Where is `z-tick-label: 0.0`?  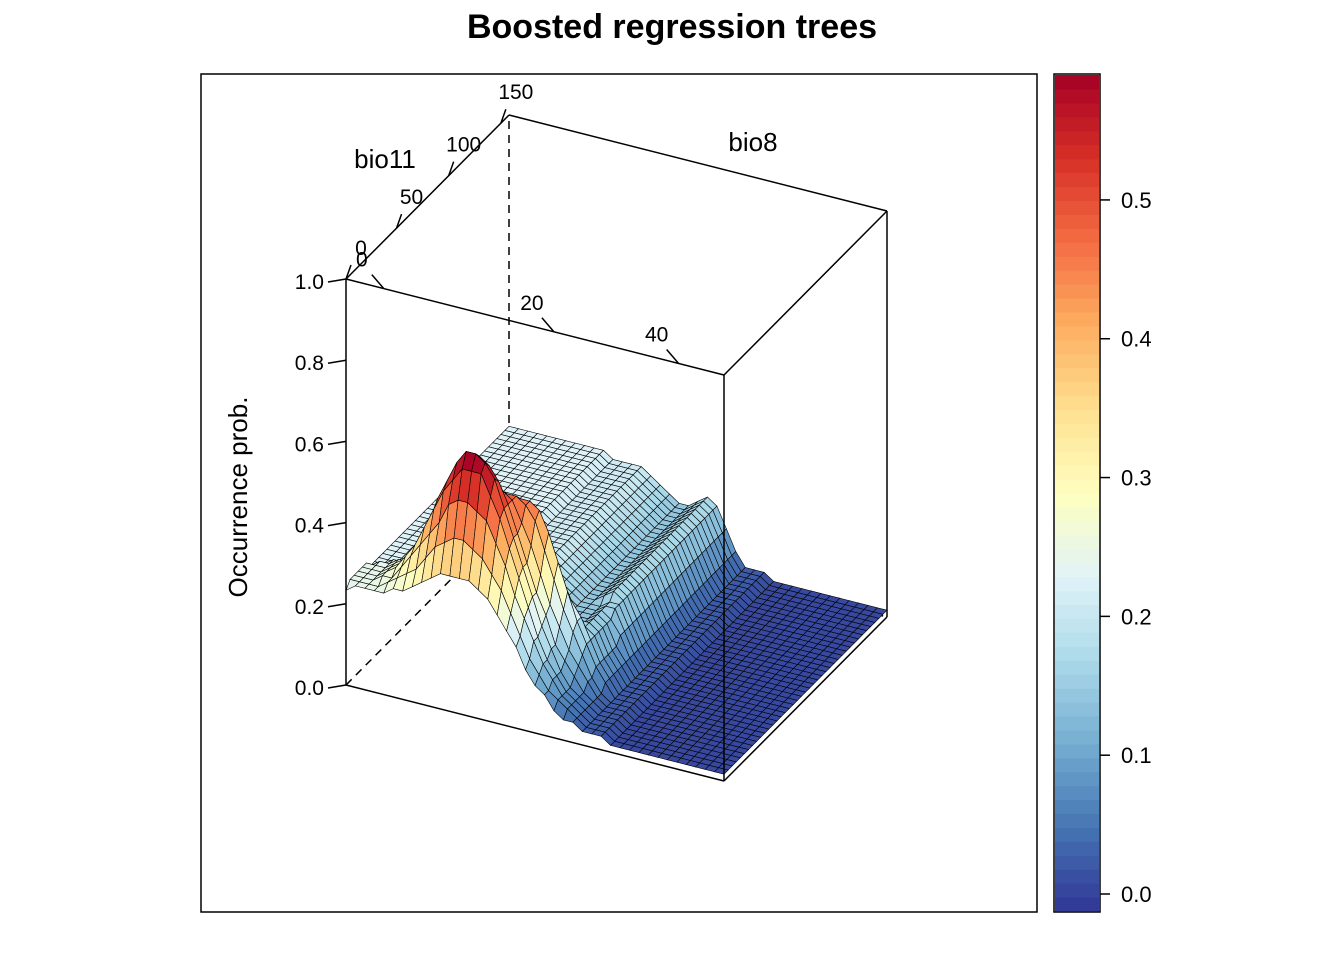 z-tick-label: 0.0 is located at coordinates (309, 688).